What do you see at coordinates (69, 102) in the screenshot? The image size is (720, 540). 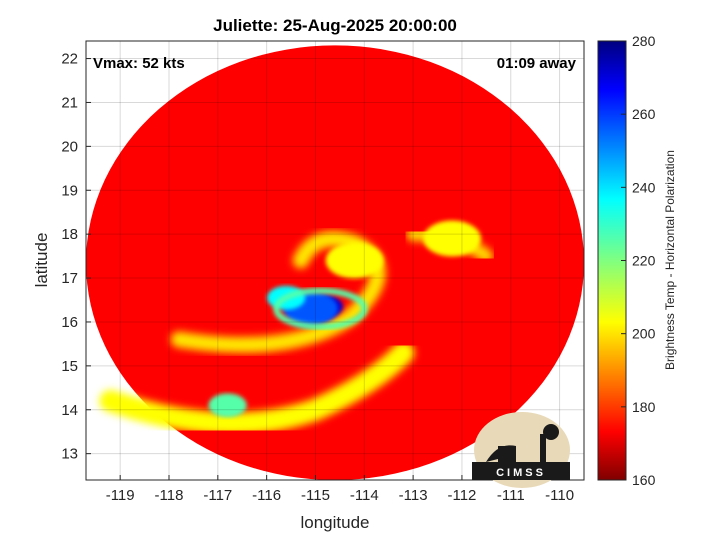 I see `y-tick-label: 21` at bounding box center [69, 102].